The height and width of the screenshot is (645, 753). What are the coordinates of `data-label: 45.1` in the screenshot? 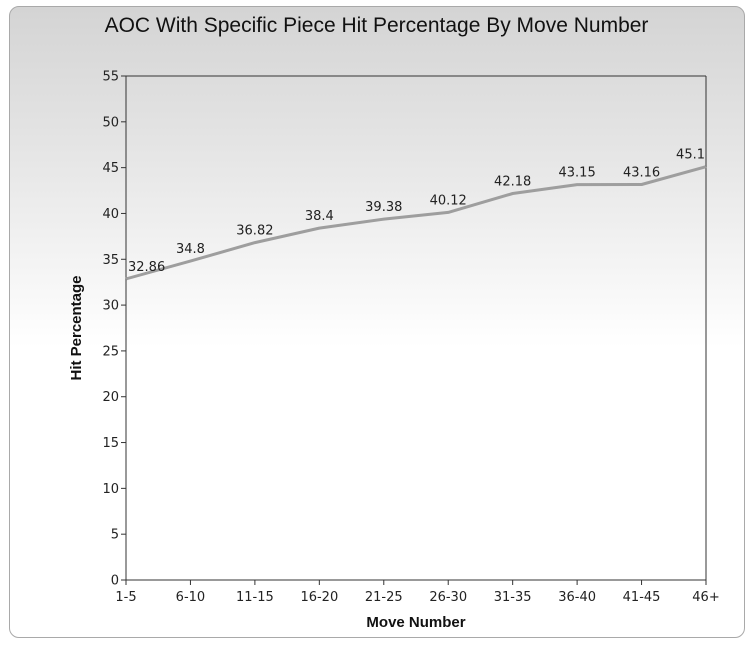 It's located at (690, 155).